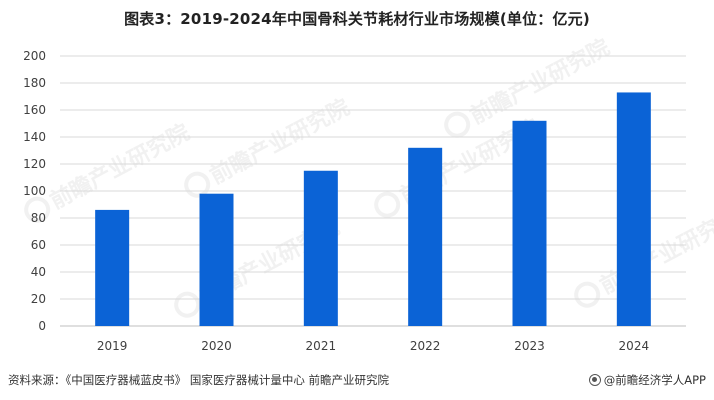  What do you see at coordinates (529, 346) in the screenshot?
I see `x-tick-label: 2023` at bounding box center [529, 346].